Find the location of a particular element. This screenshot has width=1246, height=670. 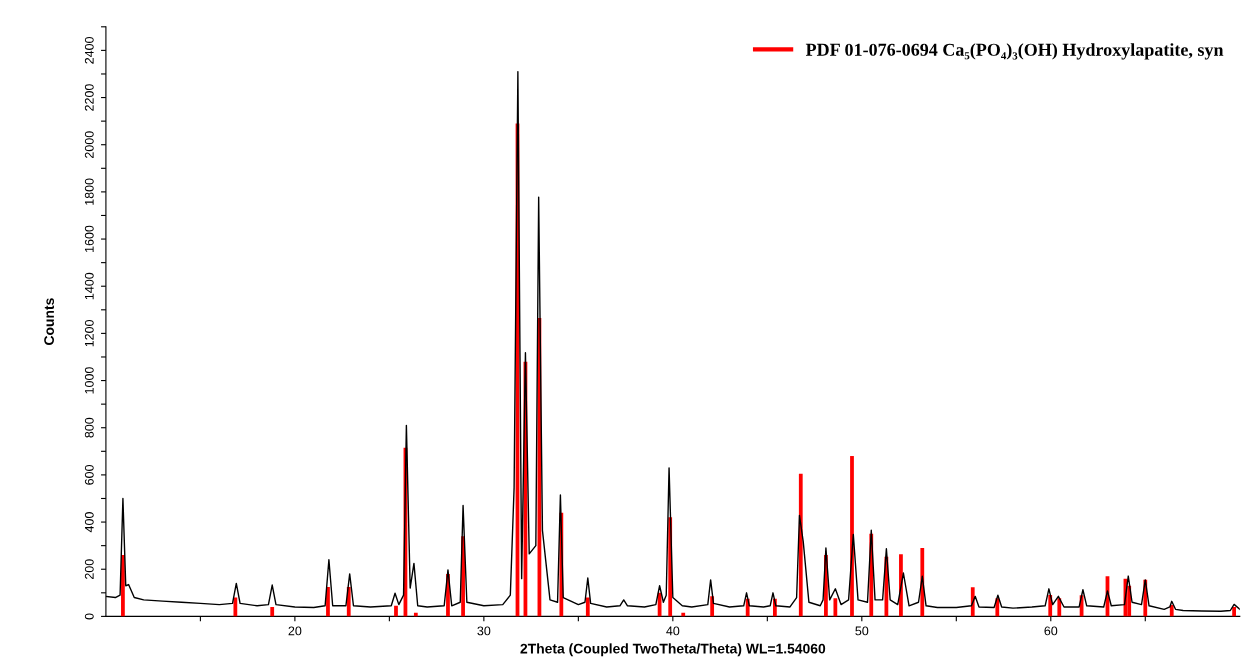

y-tick-label: 0 is located at coordinates (89, 616).